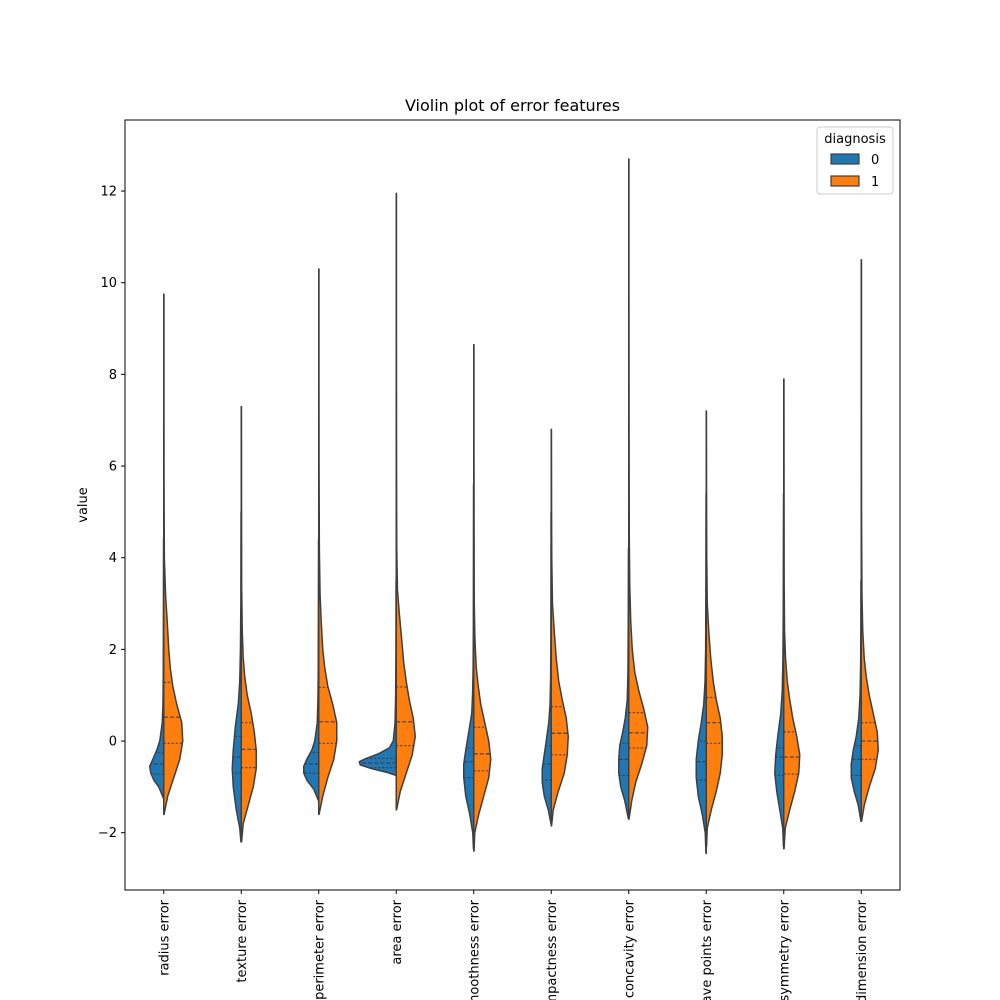 Image resolution: width=1000 pixels, height=1000 pixels. What do you see at coordinates (629, 948) in the screenshot?
I see `x-tick-label: concavity error` at bounding box center [629, 948].